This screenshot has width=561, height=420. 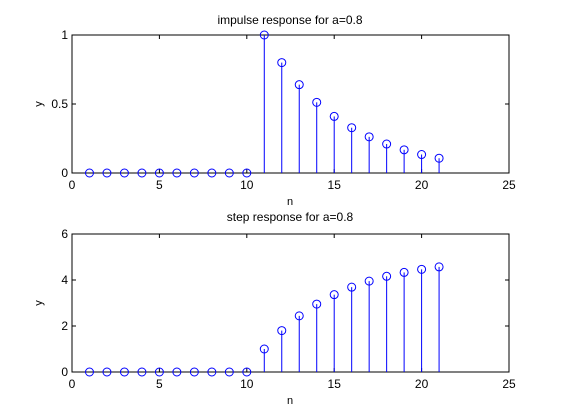 What do you see at coordinates (64, 35) in the screenshot?
I see `y-tick-label: 1` at bounding box center [64, 35].